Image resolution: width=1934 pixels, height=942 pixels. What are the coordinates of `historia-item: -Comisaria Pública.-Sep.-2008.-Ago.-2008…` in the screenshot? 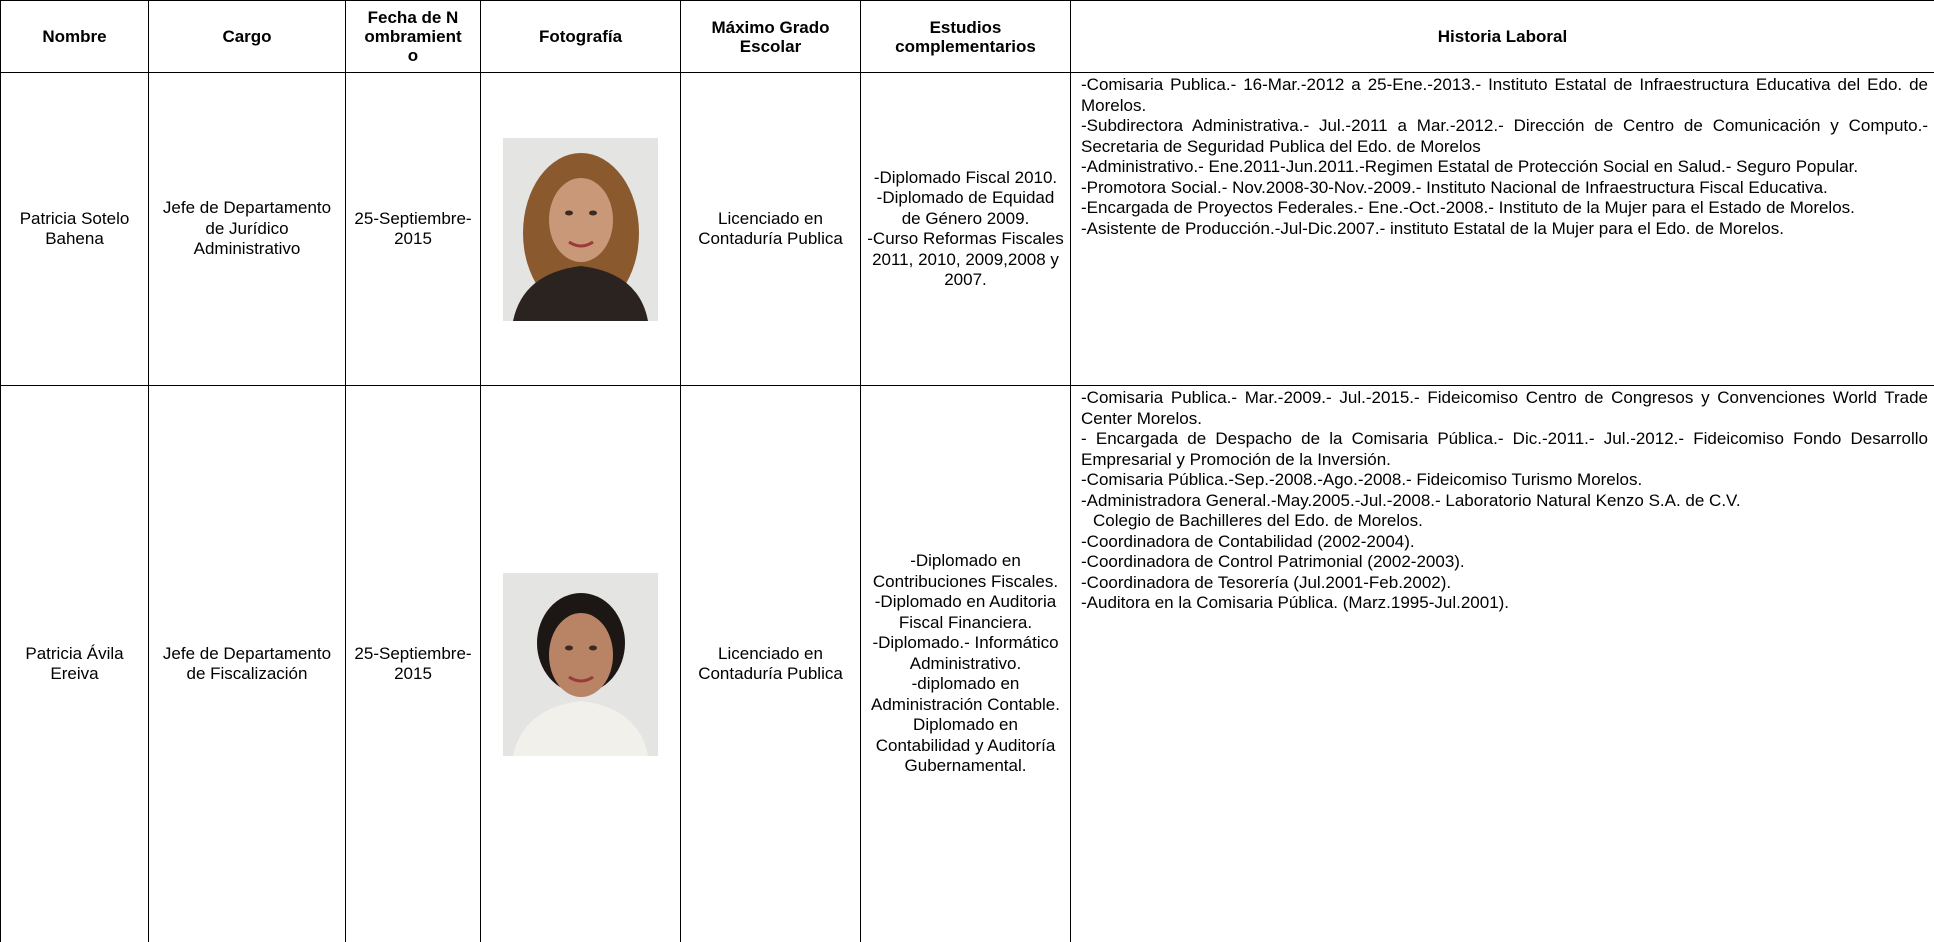 It's located at (1362, 479).